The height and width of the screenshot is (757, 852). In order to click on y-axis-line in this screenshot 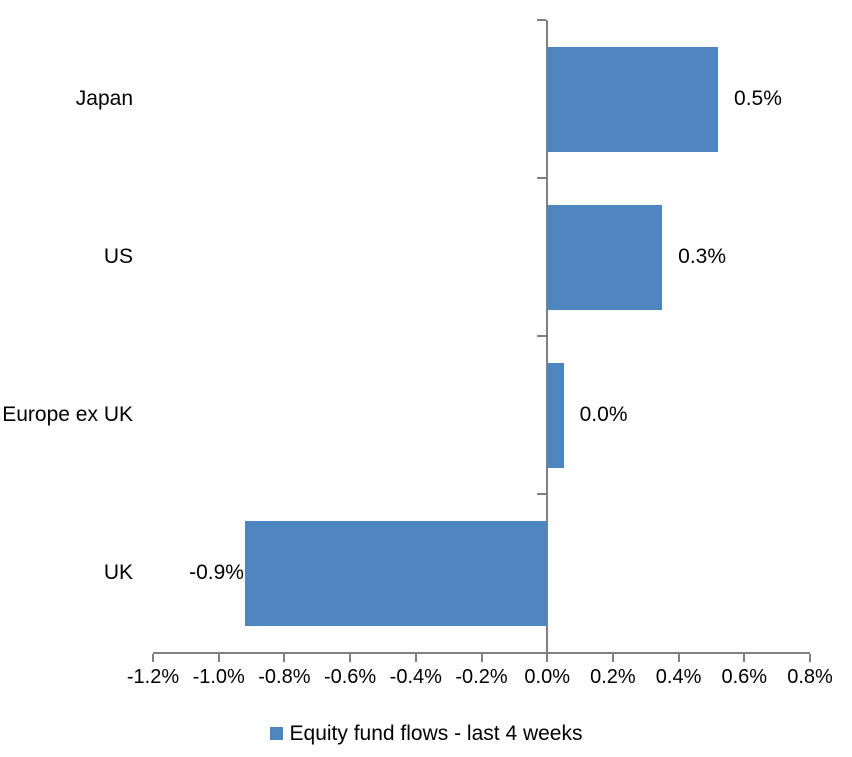, I will do `click(547, 341)`.